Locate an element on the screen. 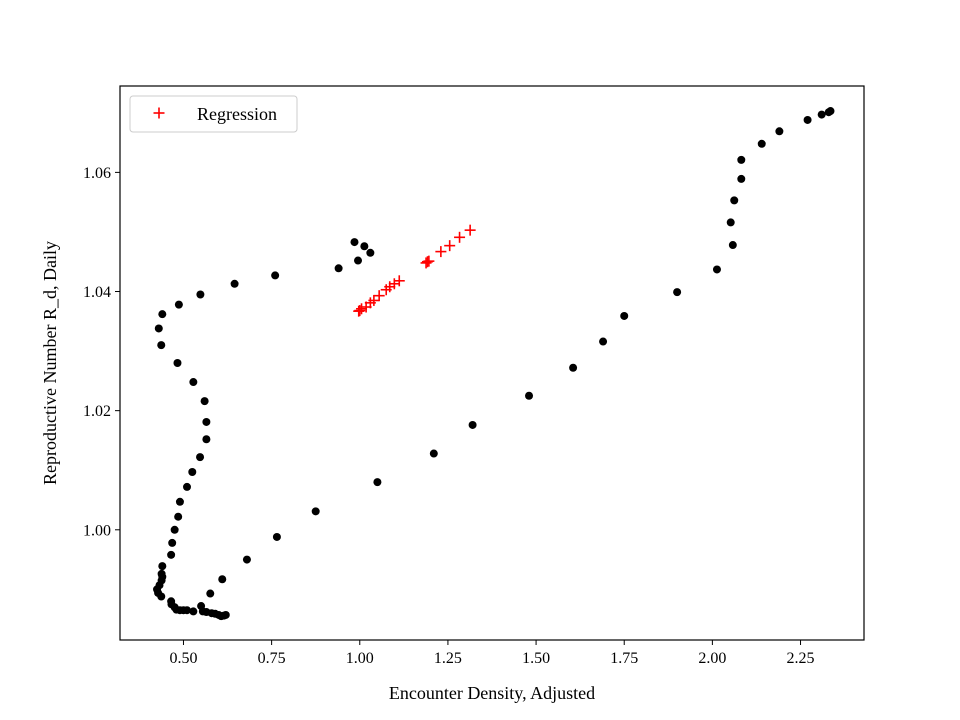  legend-box is located at coordinates (213, 114).